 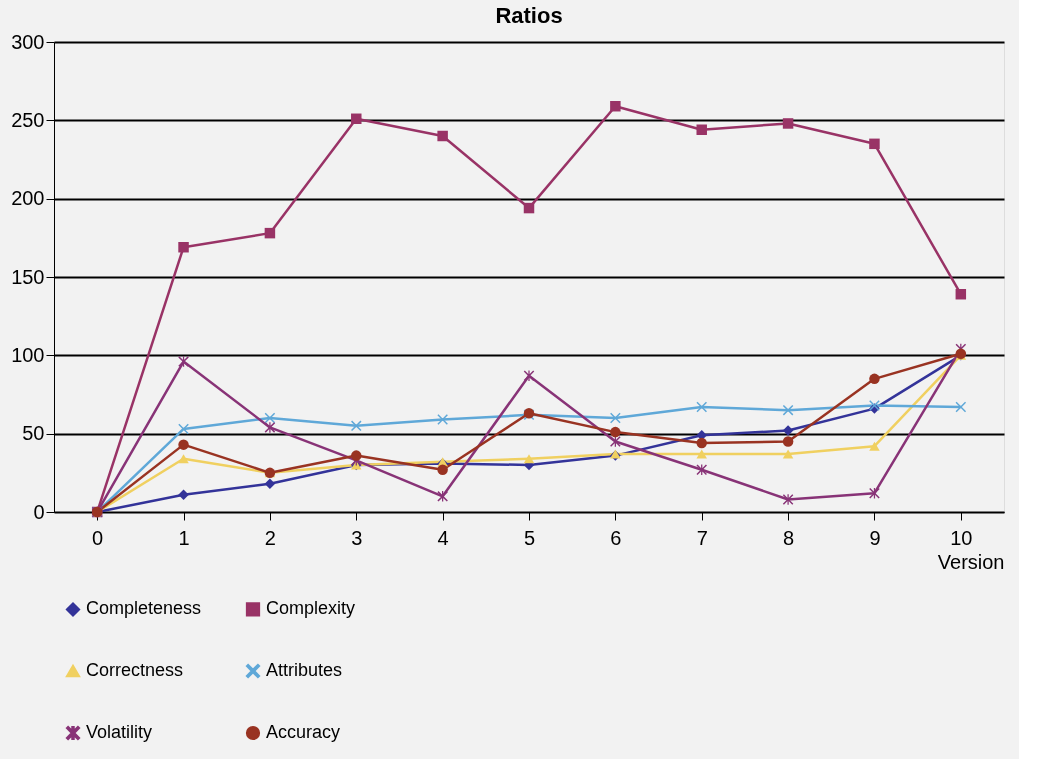 I want to click on y-tick-label: 0, so click(x=39, y=511).